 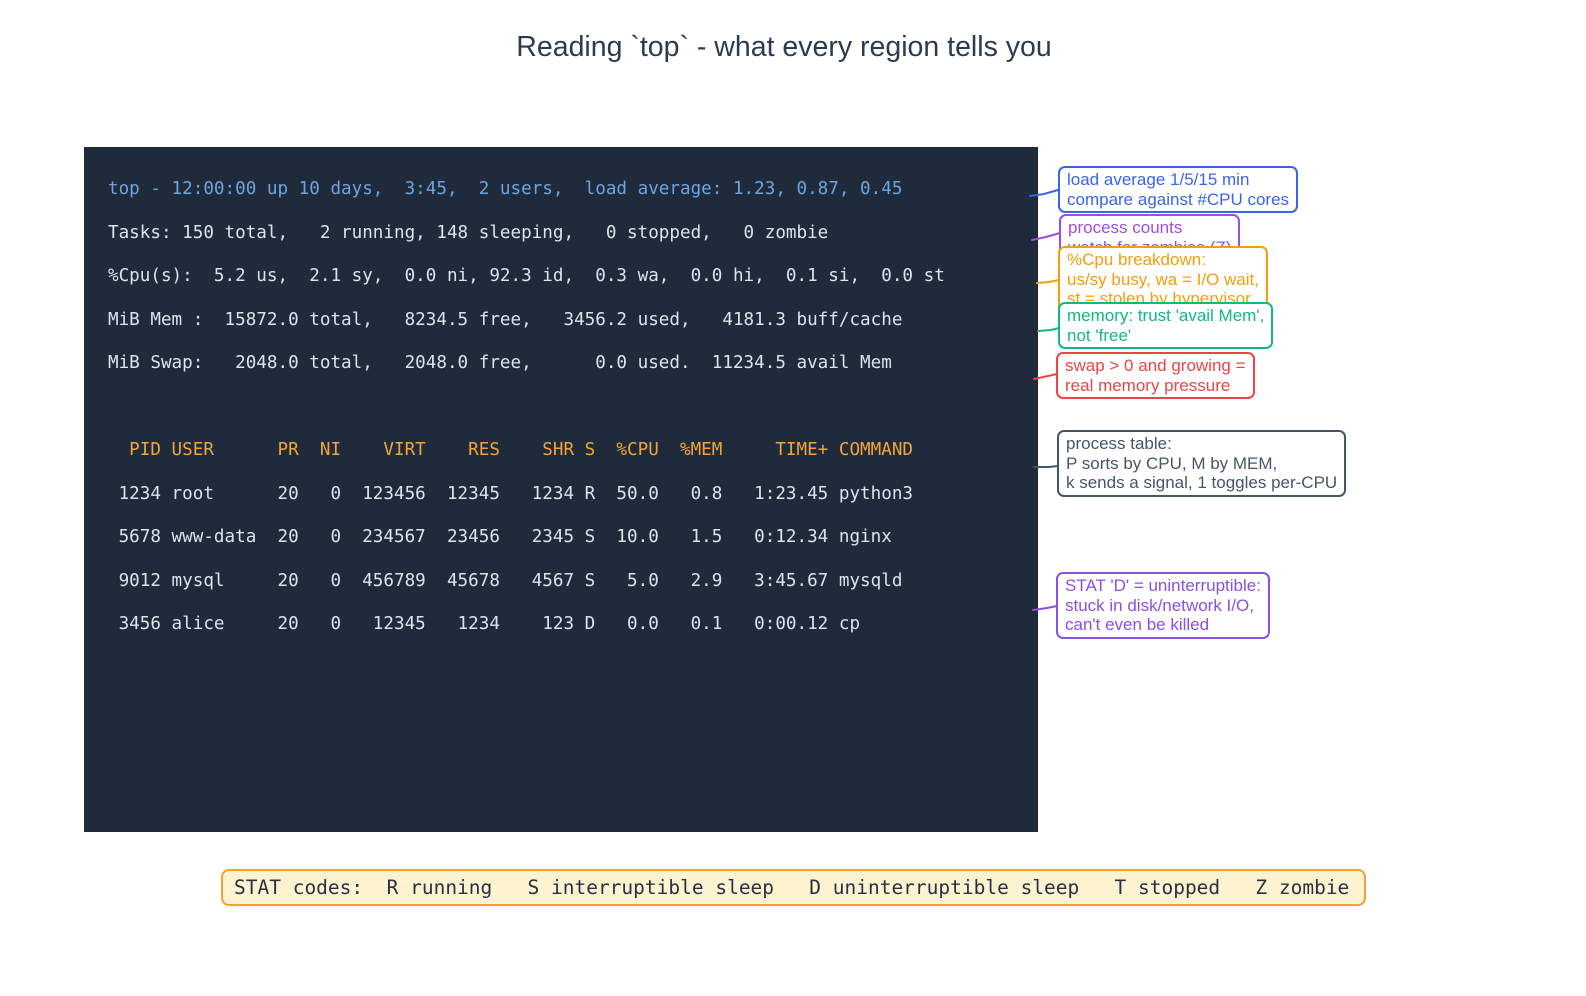 I want to click on callout-line: k sends a signal, 1 toggles per-CPU, so click(x=1202, y=482).